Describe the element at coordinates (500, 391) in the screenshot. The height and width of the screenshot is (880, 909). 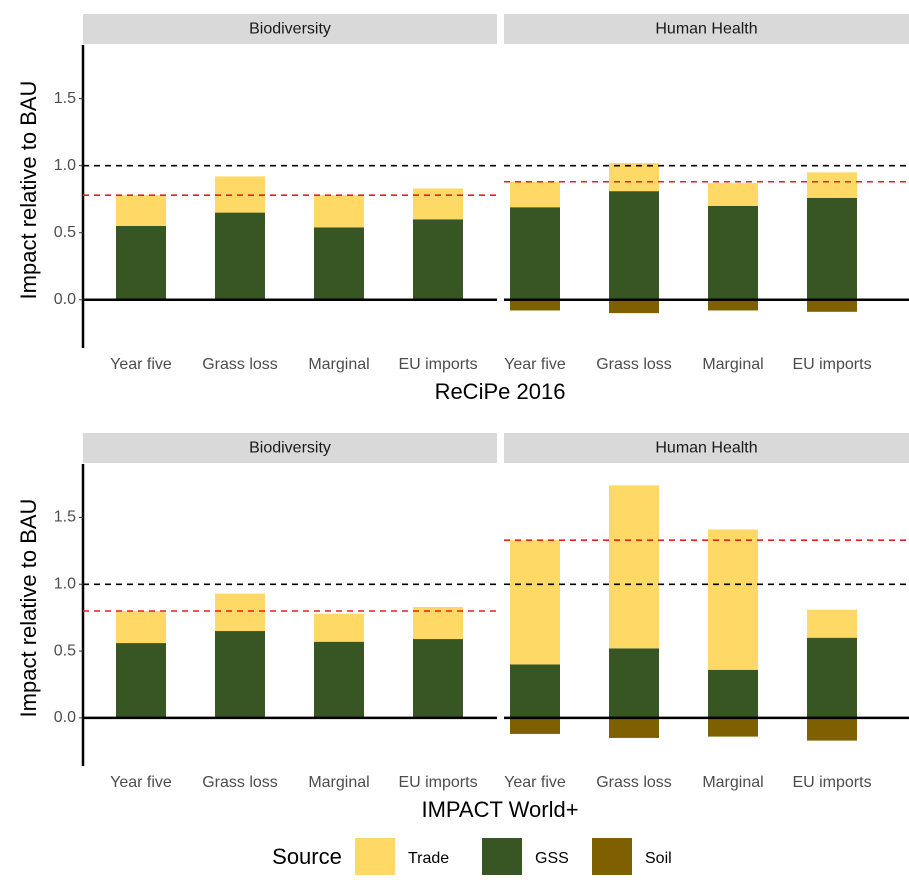
I see `x-axis-title: ReCiPe 2016` at that location.